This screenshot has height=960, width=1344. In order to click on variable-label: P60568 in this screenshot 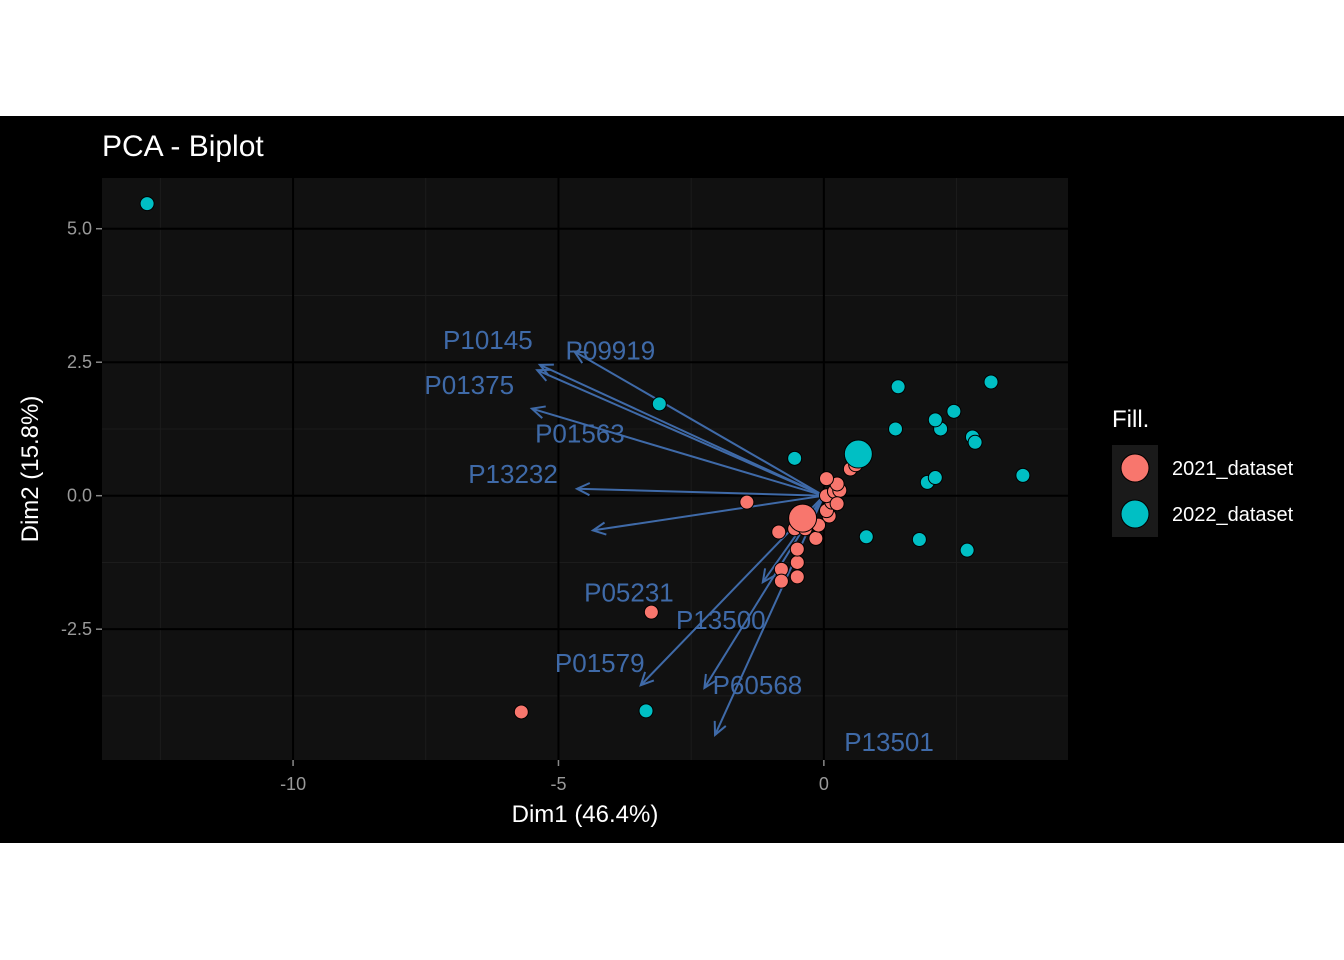, I will do `click(758, 685)`.